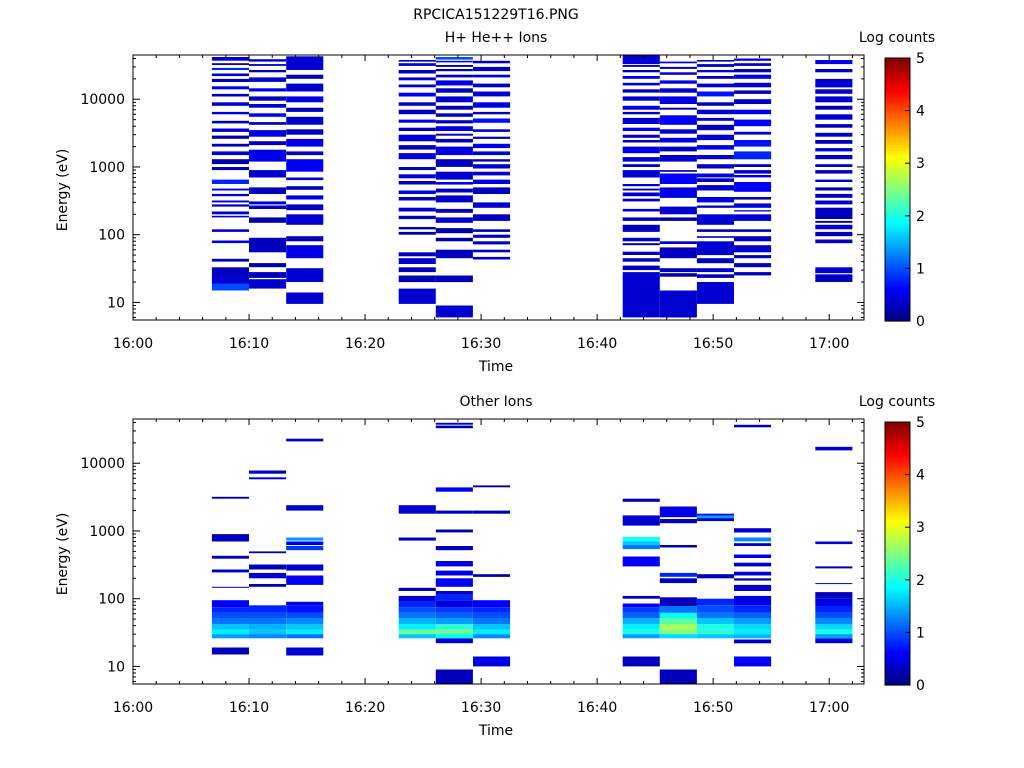  Describe the element at coordinates (495, 402) in the screenshot. I see `panel-title: Other Ions` at that location.